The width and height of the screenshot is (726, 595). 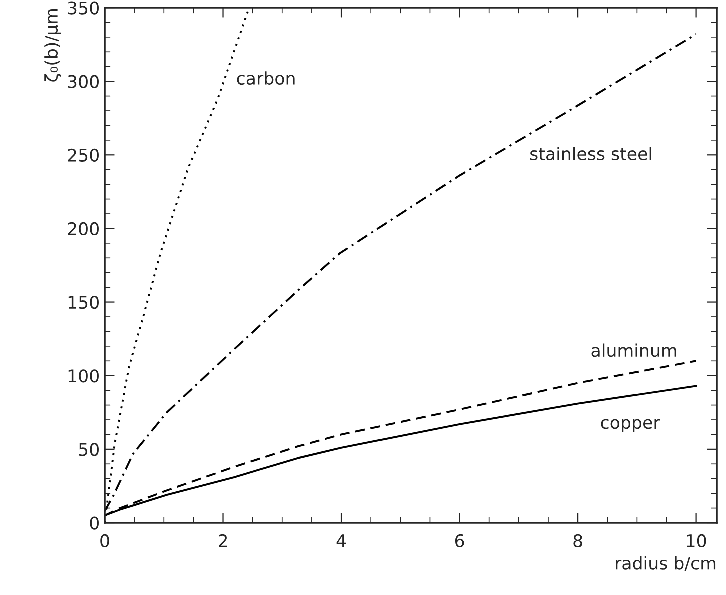 What do you see at coordinates (83, 303) in the screenshot?
I see `y-tick-label: 150` at bounding box center [83, 303].